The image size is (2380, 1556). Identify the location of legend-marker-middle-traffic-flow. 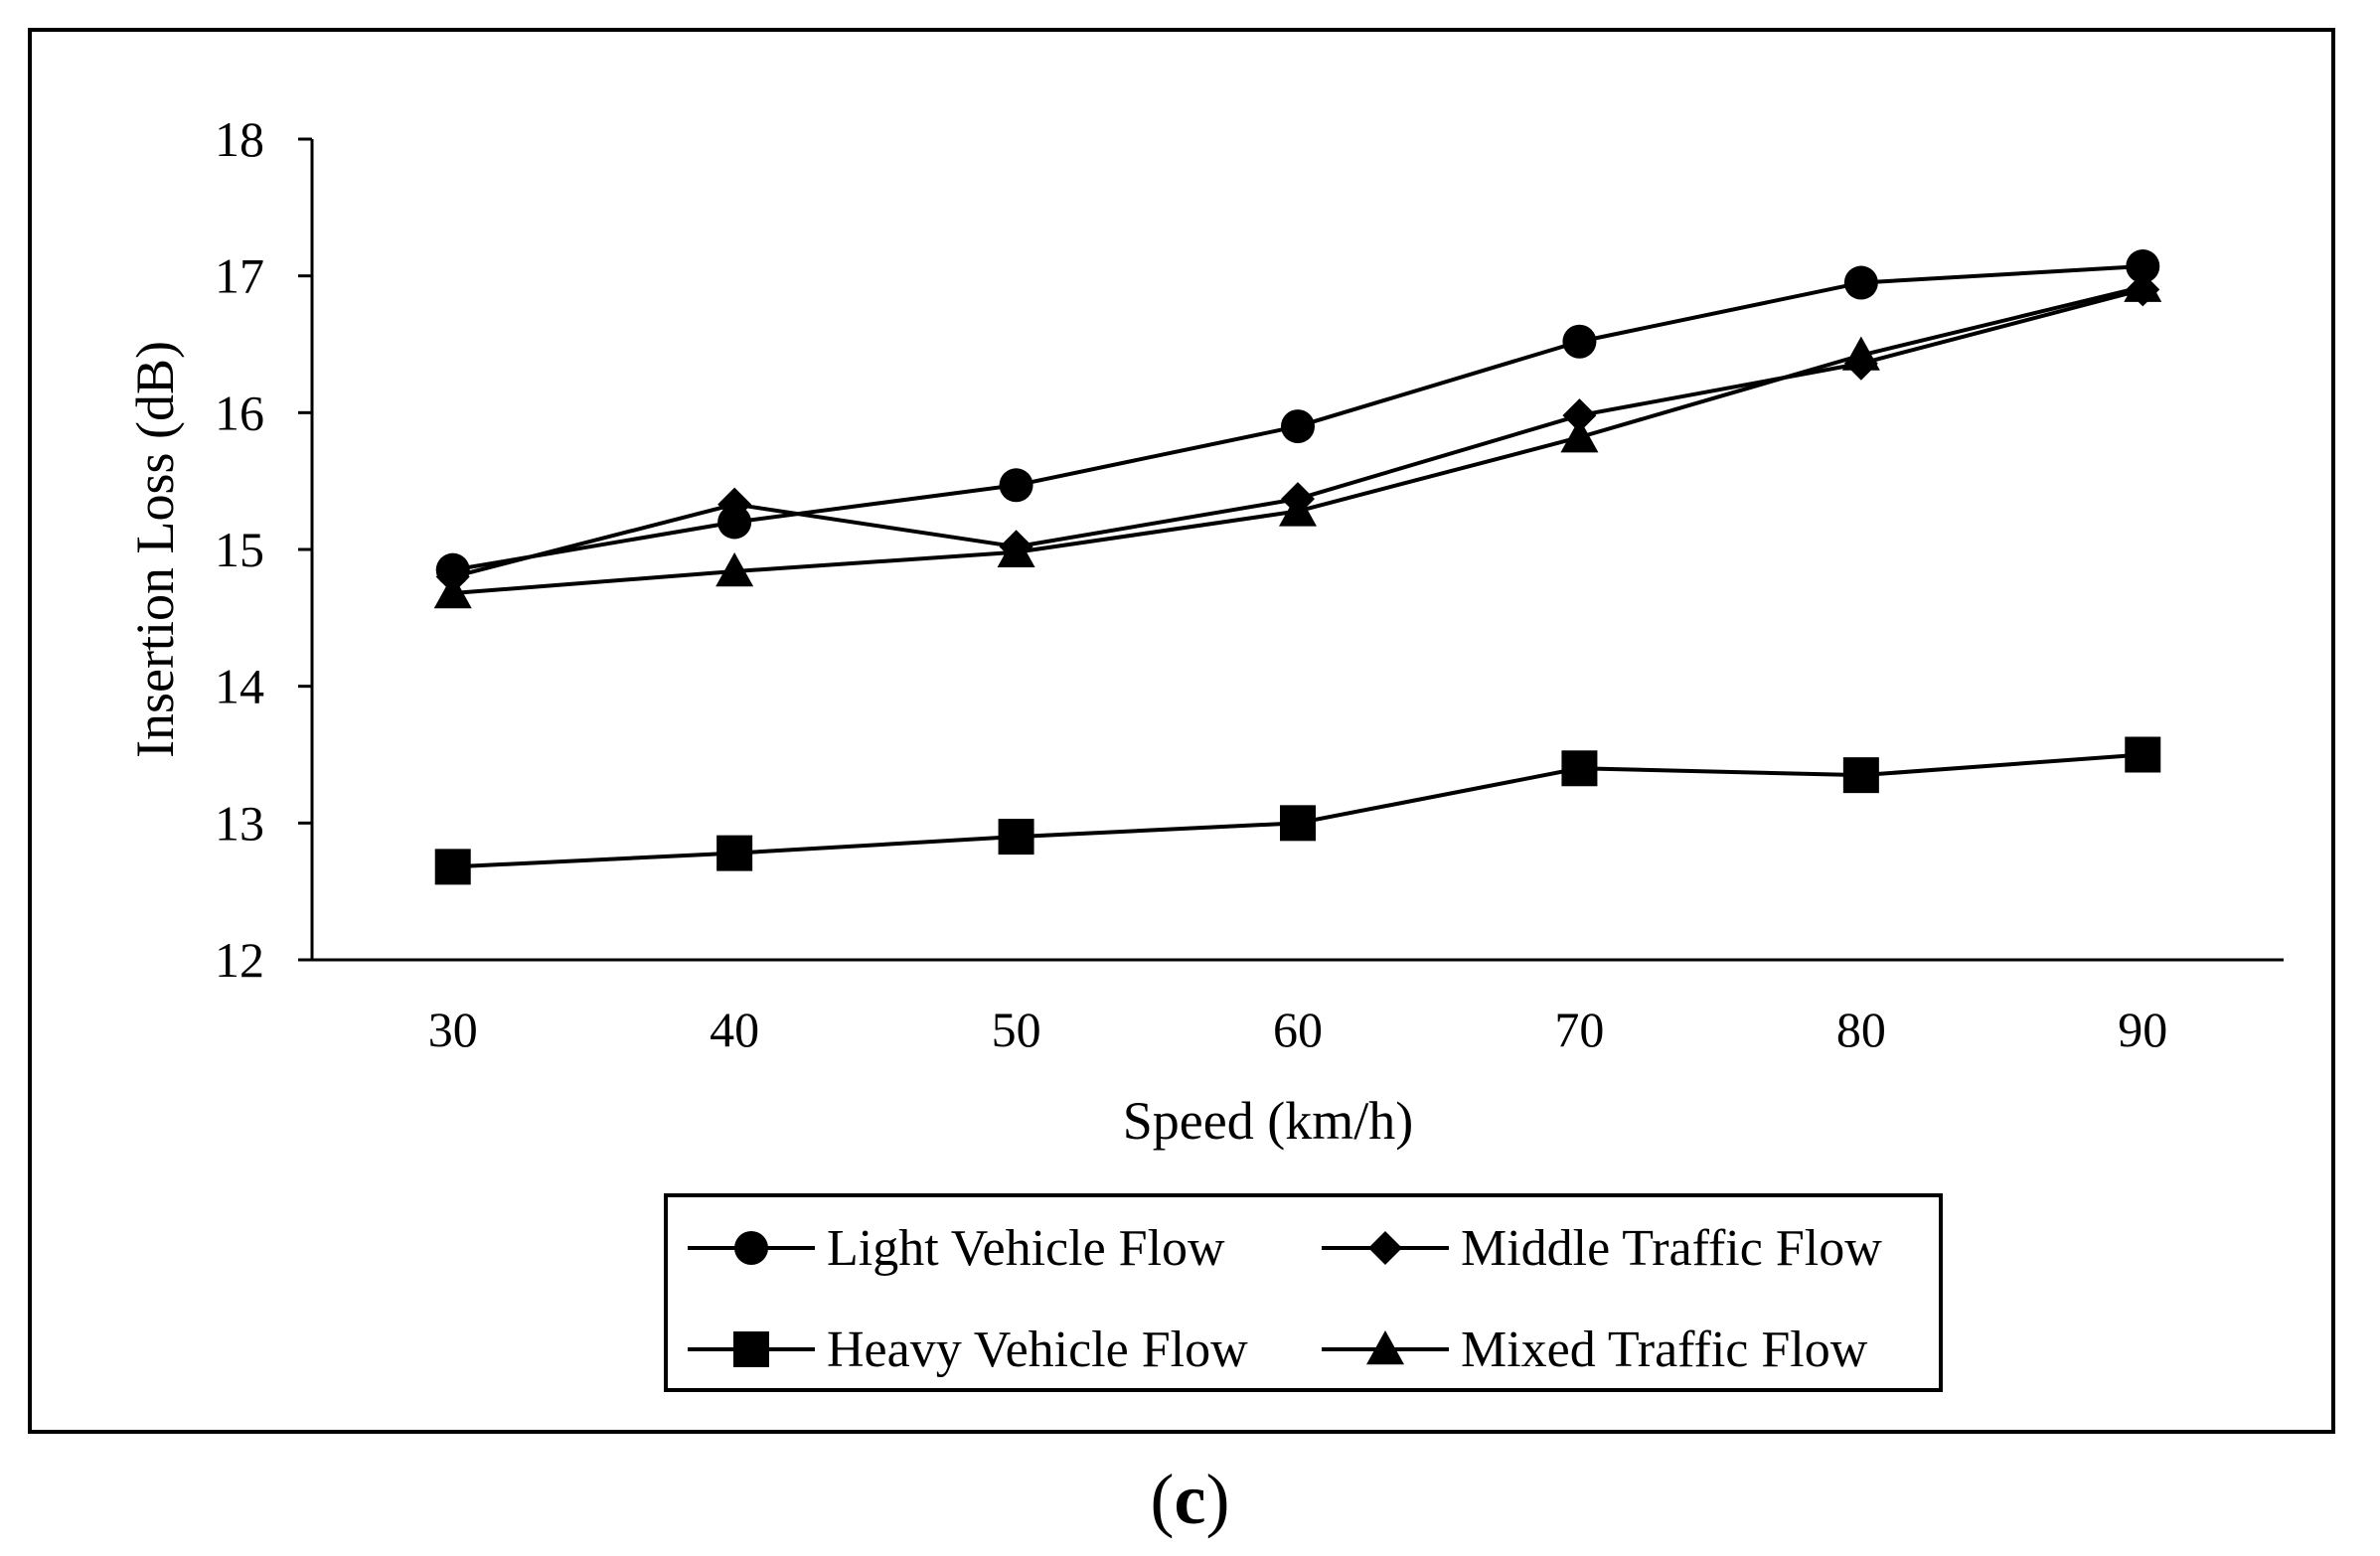
(1385, 1248).